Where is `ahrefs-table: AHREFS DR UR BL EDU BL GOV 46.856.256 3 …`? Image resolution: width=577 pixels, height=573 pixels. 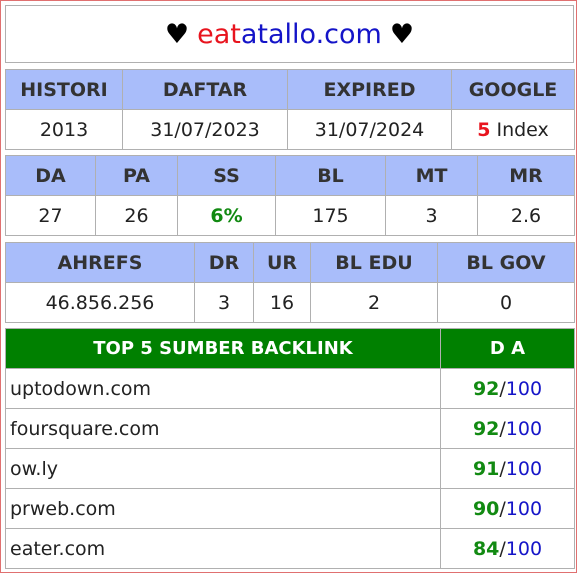
ahrefs-table: AHREFS DR UR BL EDU BL GOV 46.856.256 3 … is located at coordinates (290, 282).